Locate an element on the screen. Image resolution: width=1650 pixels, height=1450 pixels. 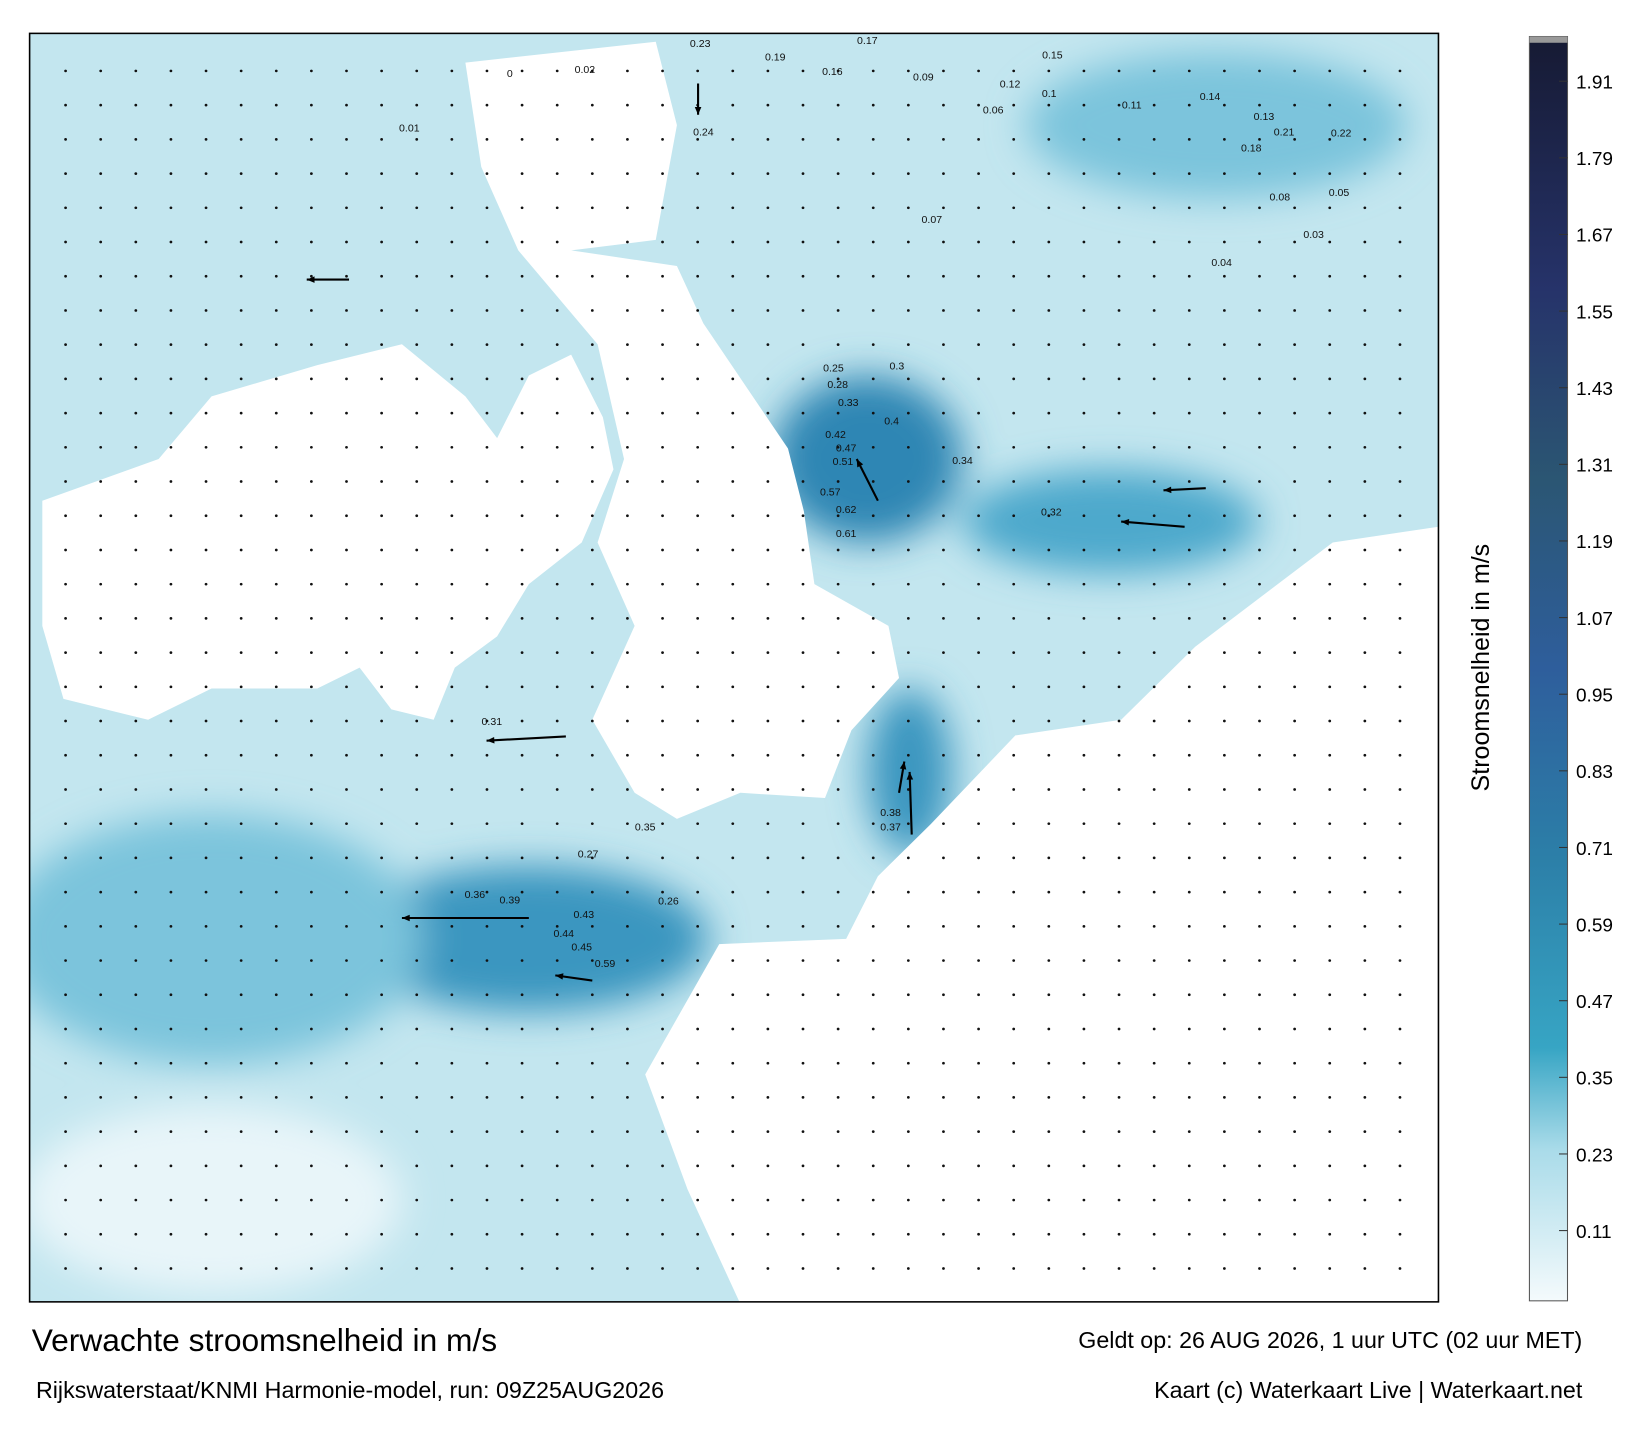
speed-label: 0.57 is located at coordinates (830, 493).